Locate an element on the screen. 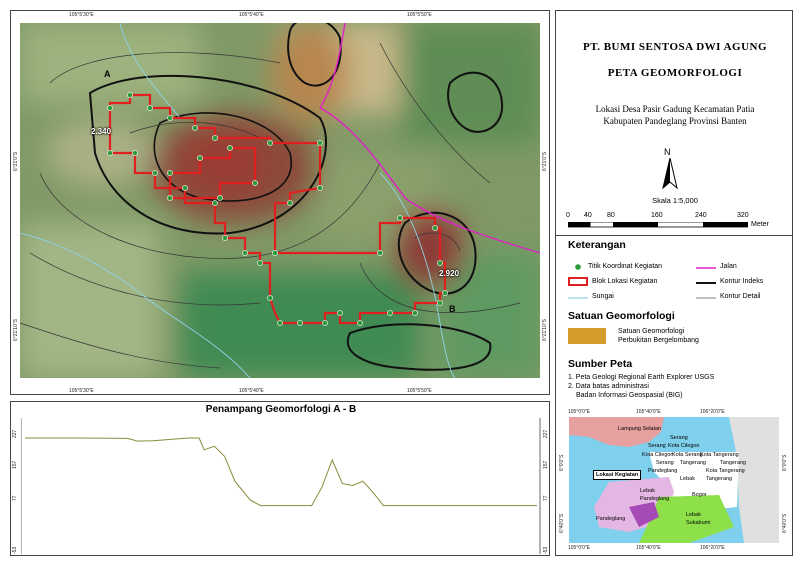 The image size is (800, 566). divider is located at coordinates (674, 235).